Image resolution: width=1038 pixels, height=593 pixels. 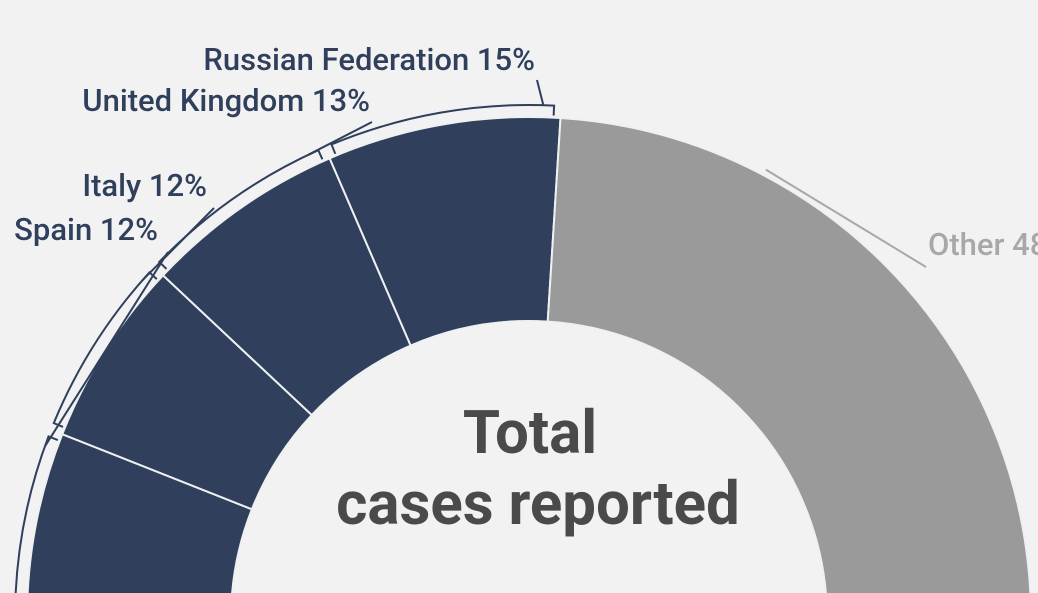 What do you see at coordinates (443, 129) in the screenshot?
I see `label-bracket` at bounding box center [443, 129].